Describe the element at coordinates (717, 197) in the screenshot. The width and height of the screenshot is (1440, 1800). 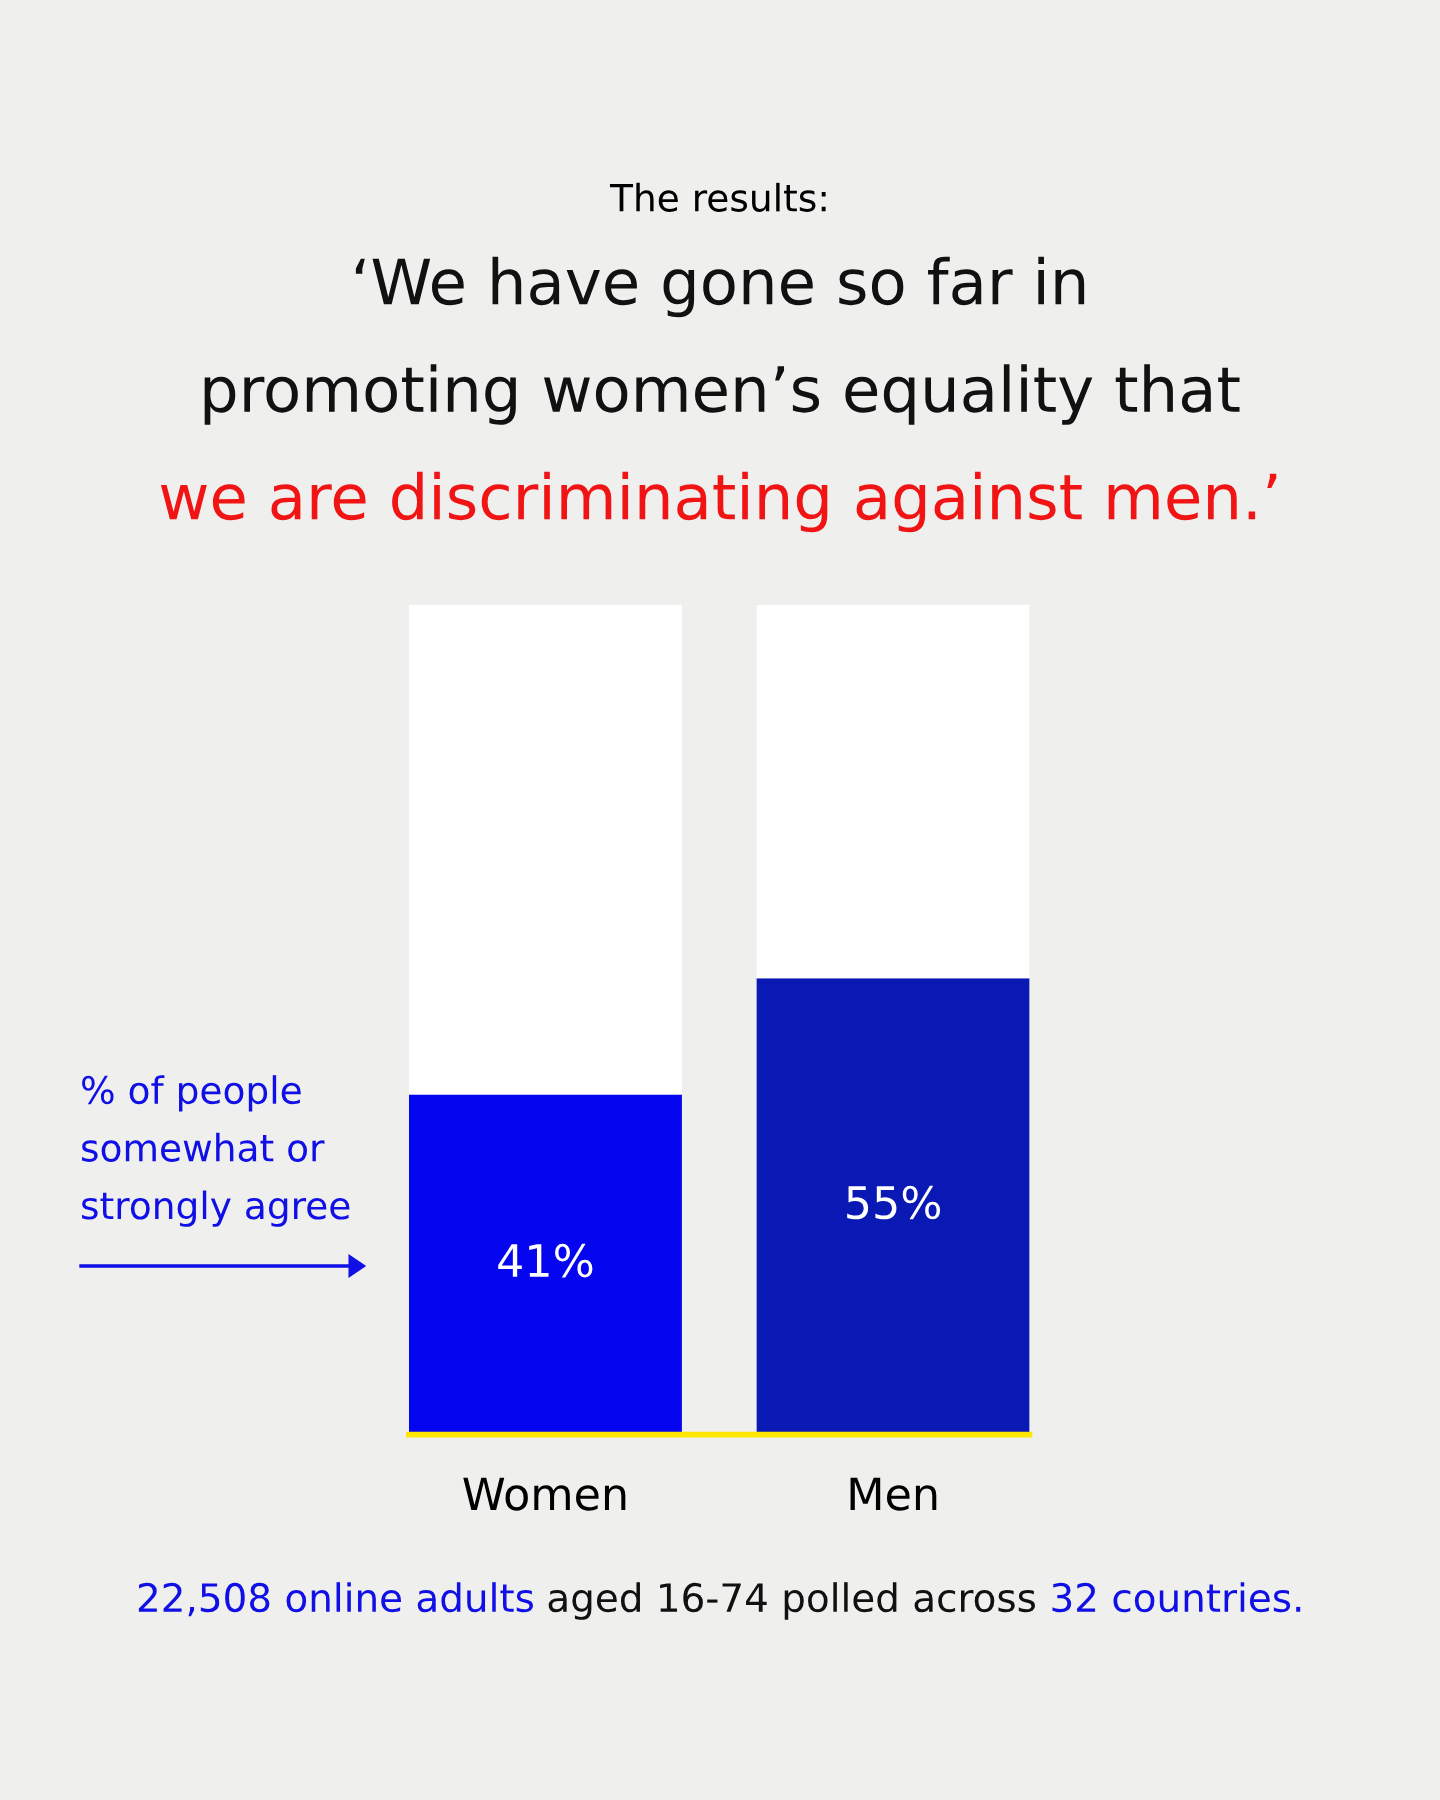
I see `chart-title: The results:` at that location.